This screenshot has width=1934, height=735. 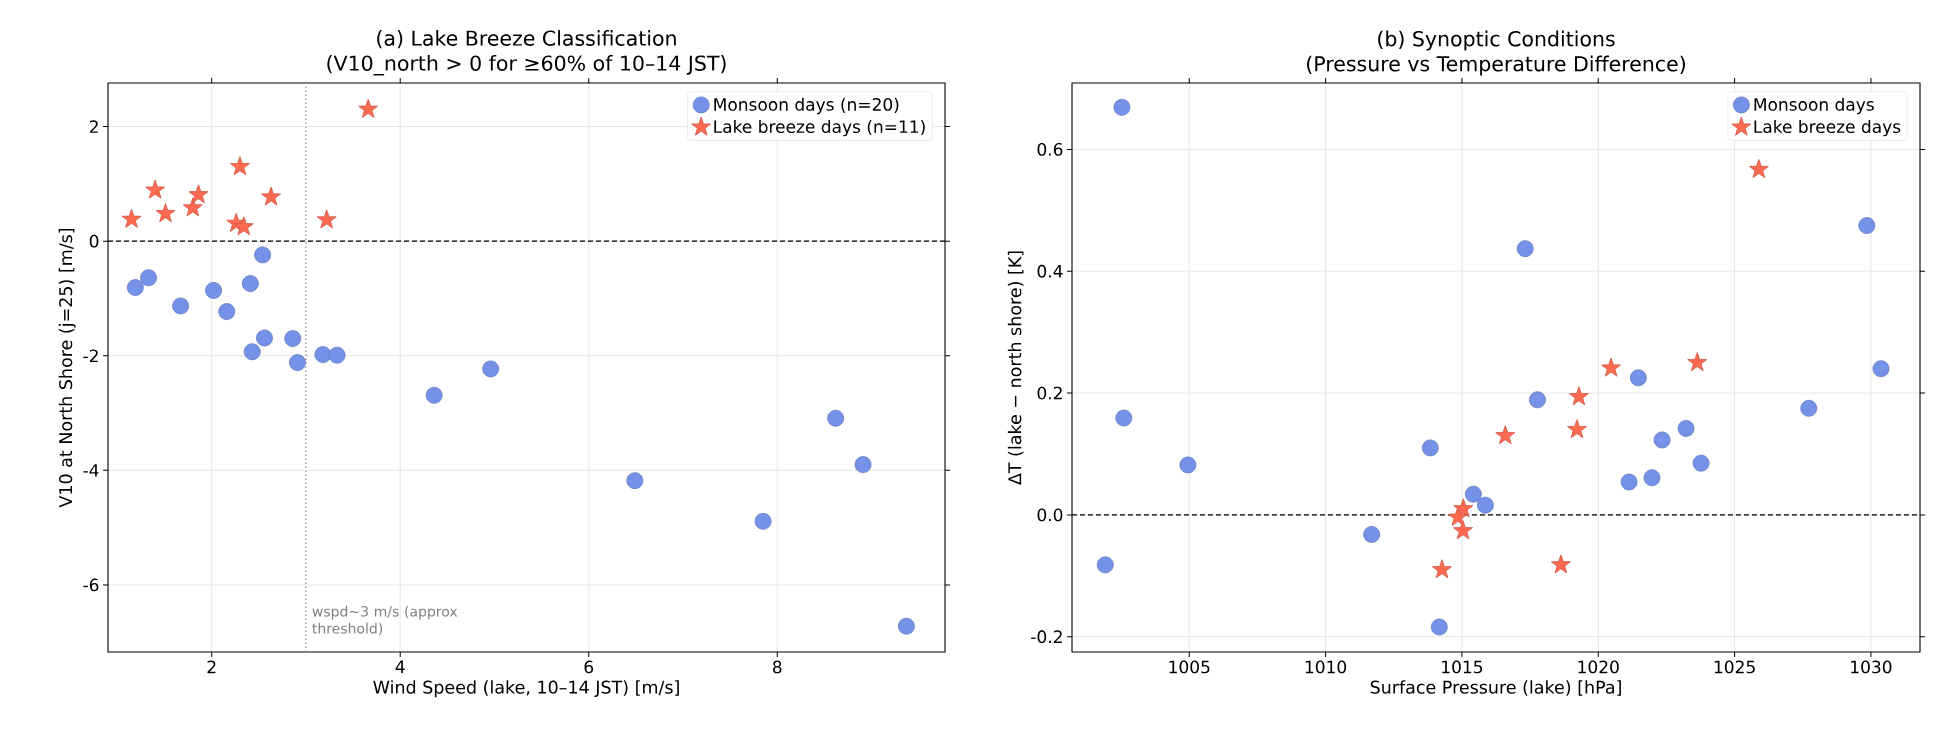 What do you see at coordinates (1326, 667) in the screenshot?
I see `x-tick-label: 1010` at bounding box center [1326, 667].